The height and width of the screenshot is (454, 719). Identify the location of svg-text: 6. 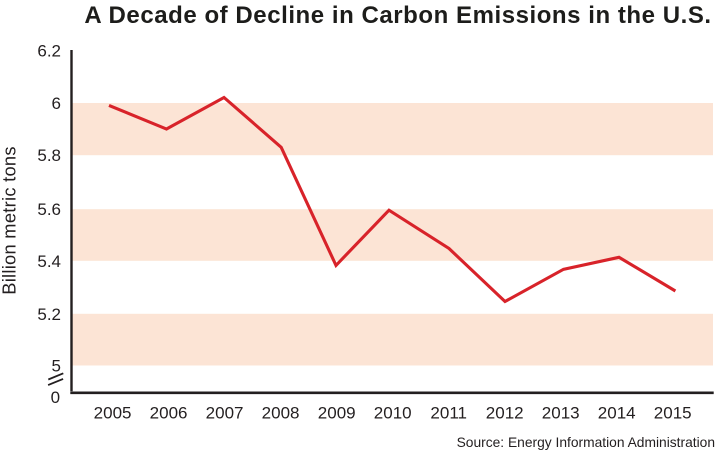
(56, 103).